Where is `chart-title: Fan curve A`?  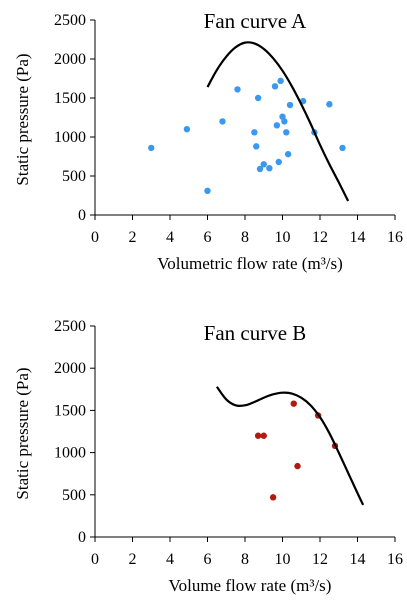 chart-title: Fan curve A is located at coordinates (255, 21).